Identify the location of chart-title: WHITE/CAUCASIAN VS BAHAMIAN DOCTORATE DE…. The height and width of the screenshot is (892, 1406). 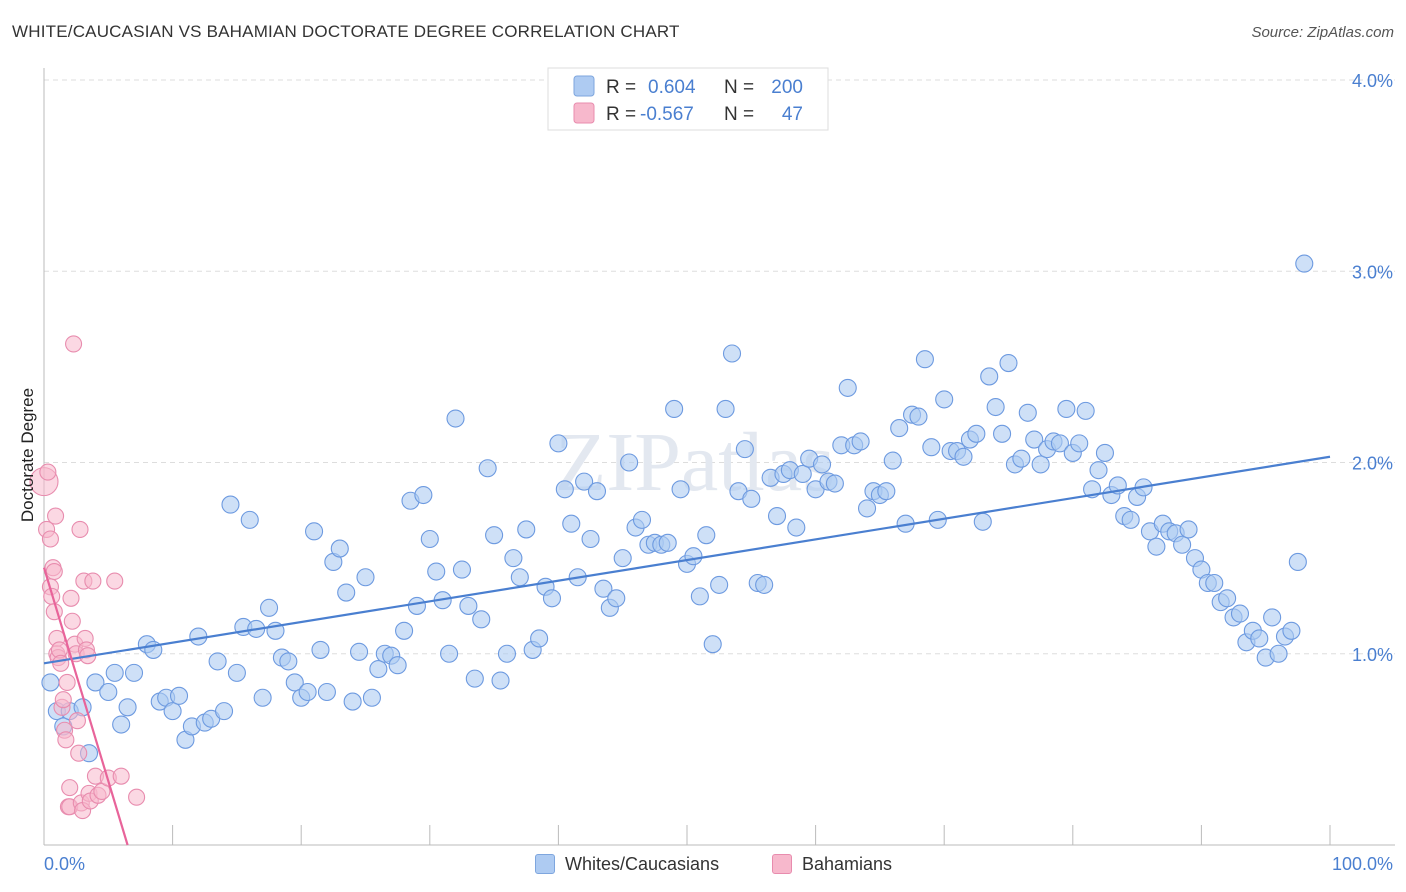
(346, 31).